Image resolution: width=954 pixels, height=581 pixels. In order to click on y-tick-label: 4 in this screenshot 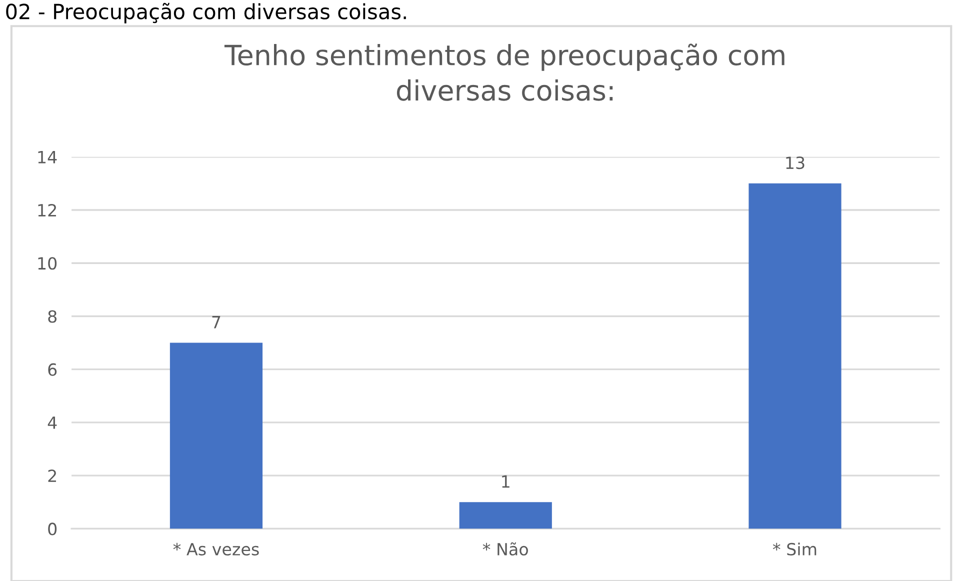, I will do `click(52, 422)`.